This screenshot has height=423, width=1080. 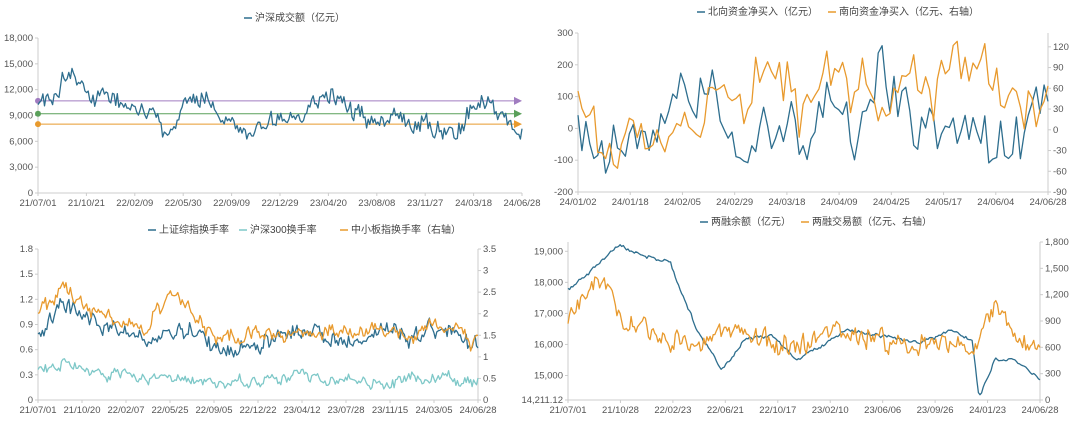 What do you see at coordinates (302, 410) in the screenshot?
I see `x-tick-label: 23/04/12` at bounding box center [302, 410].